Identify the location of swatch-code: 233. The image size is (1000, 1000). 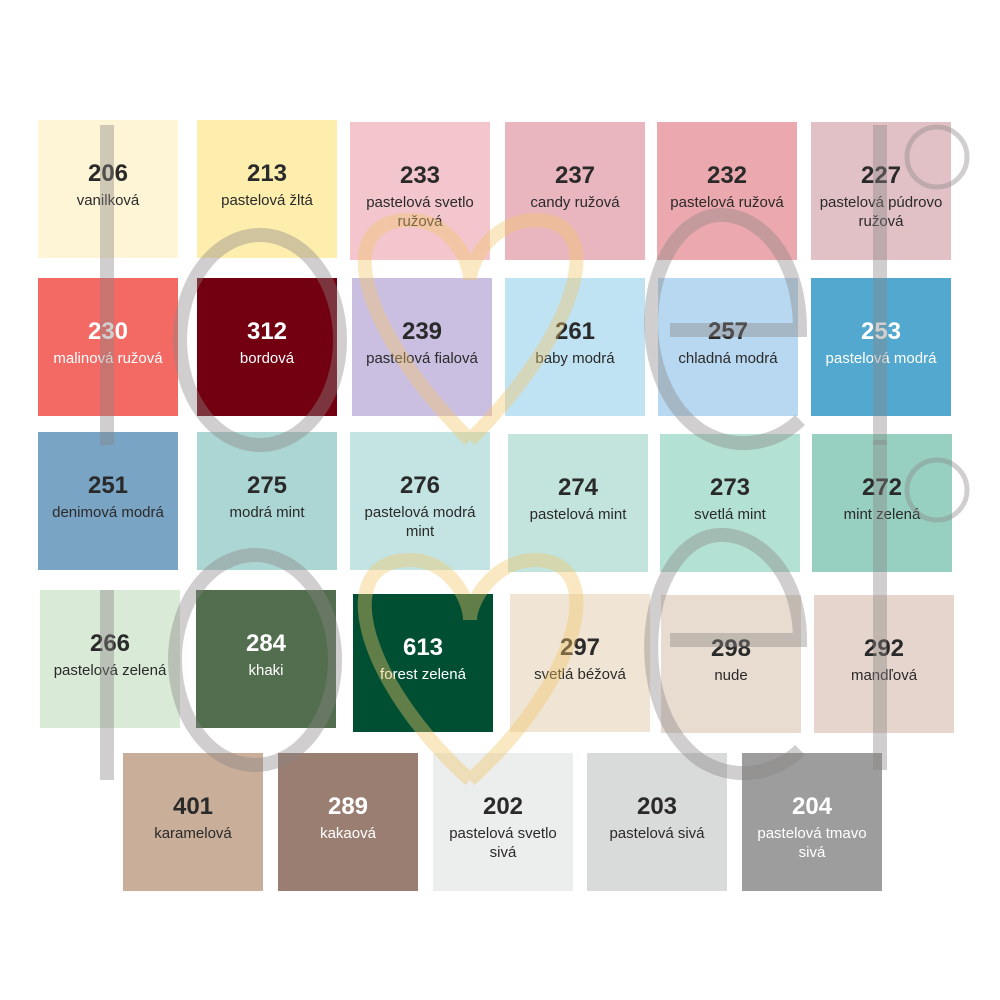
(420, 175).